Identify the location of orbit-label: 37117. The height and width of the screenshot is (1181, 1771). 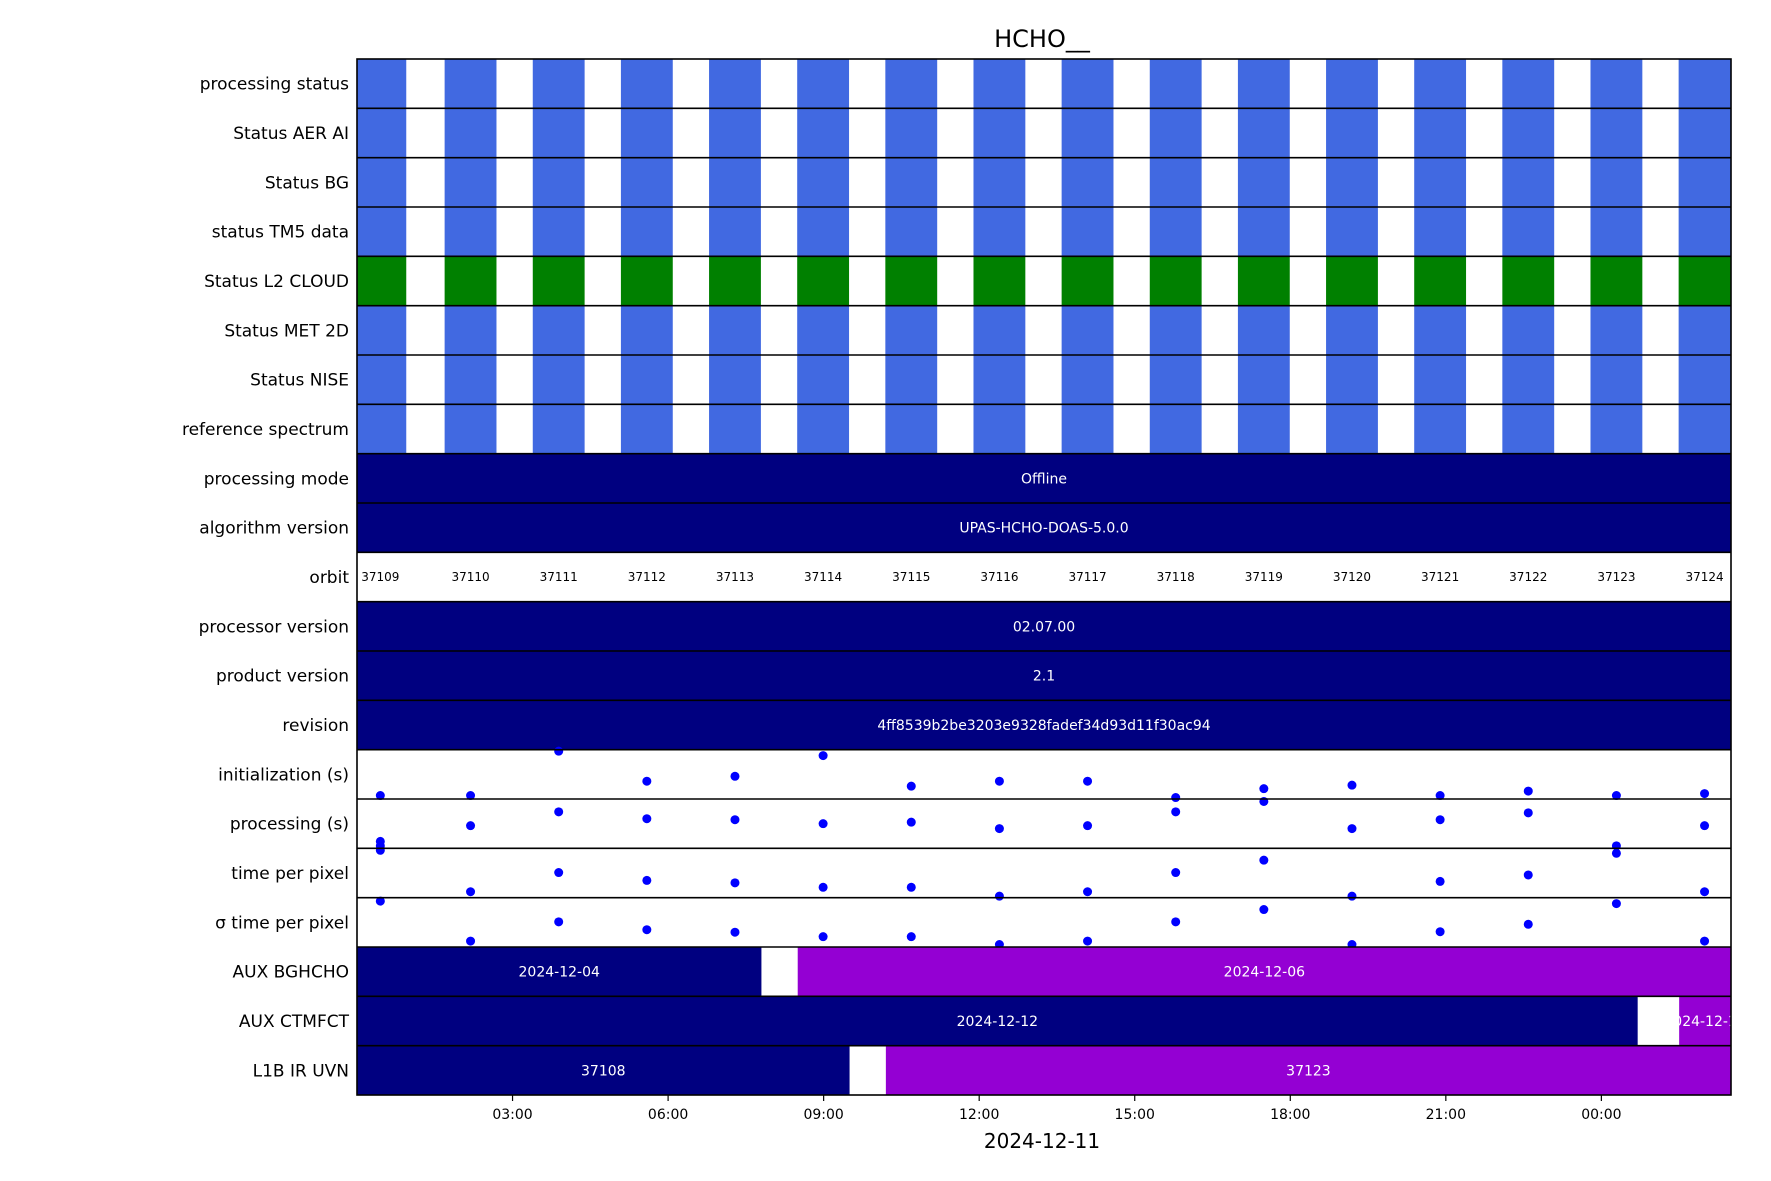
(1087, 577).